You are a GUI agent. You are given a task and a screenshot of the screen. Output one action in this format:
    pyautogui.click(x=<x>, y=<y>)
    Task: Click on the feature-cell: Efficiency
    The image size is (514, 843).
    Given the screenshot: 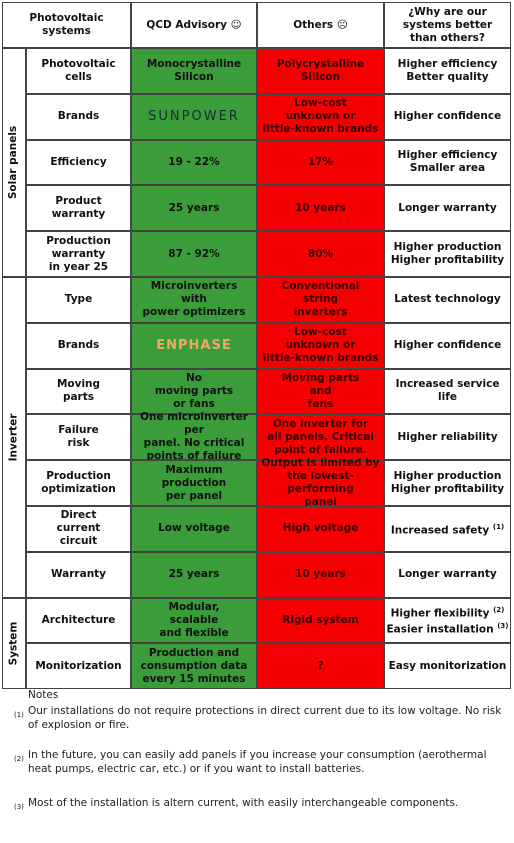 What is the action you would take?
    pyautogui.click(x=78, y=162)
    